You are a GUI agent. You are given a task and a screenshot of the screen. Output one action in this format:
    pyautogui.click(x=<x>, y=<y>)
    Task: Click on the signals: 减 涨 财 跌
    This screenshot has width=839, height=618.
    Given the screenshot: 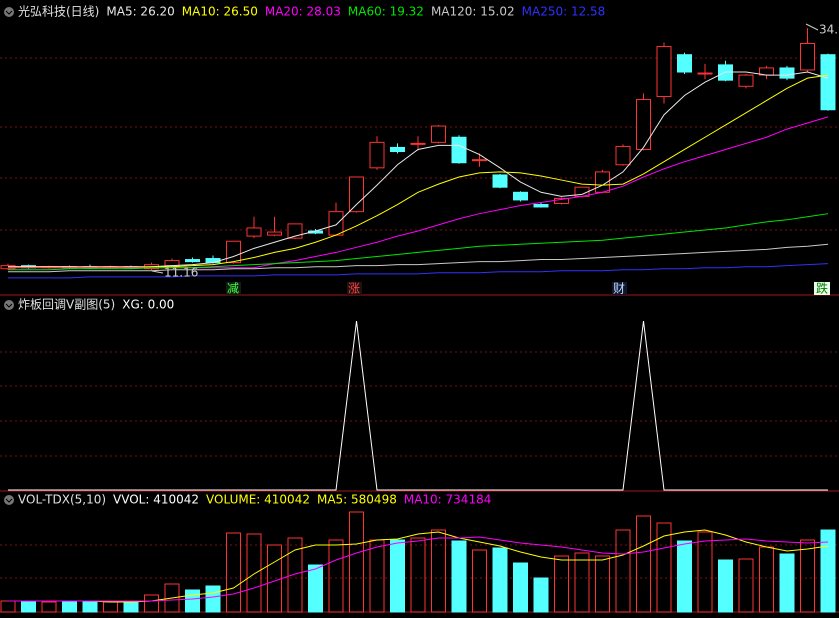 What is the action you would take?
    pyautogui.click(x=528, y=288)
    